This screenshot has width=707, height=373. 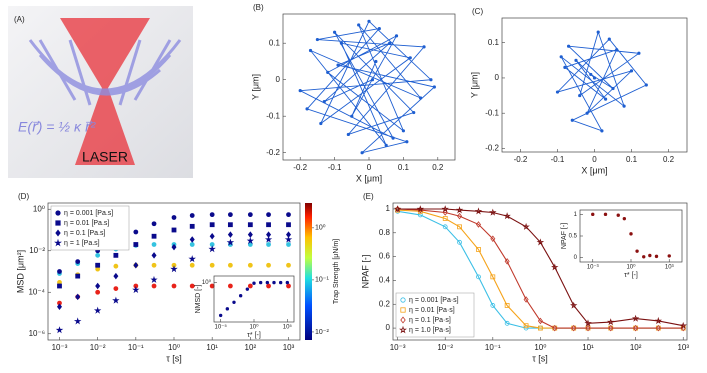 What do you see at coordinates (86, 223) in the screenshot?
I see `legend-label: η = 0.01 [Pa.s]` at bounding box center [86, 223].